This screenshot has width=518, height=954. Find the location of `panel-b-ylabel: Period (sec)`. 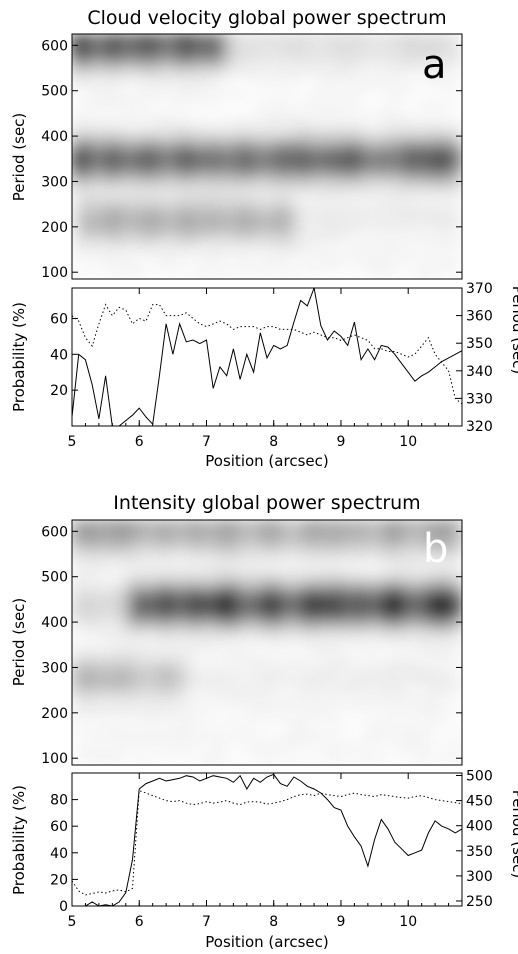

panel-b-ylabel: Period (sec) is located at coordinates (19, 642).